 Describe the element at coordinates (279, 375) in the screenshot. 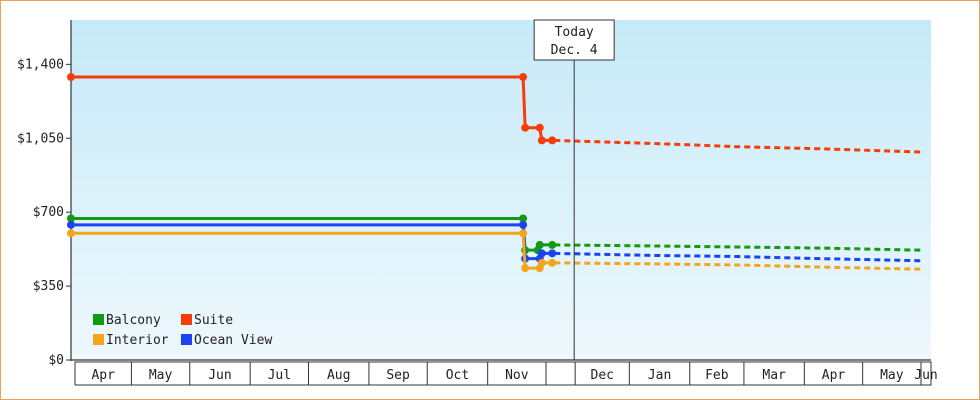

I see `month-label: Jul` at that location.